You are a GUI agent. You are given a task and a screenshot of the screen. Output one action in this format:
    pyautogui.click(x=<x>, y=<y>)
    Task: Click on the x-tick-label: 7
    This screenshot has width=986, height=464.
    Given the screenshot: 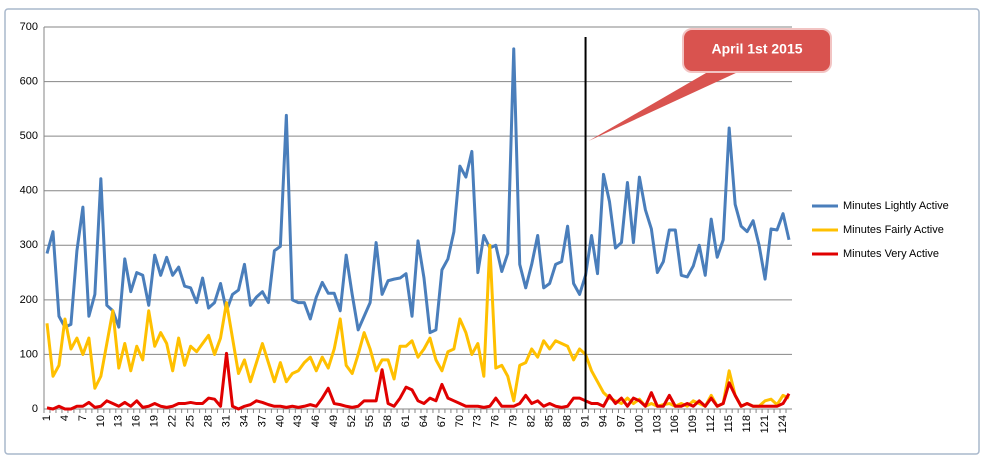 What is the action you would take?
    pyautogui.click(x=83, y=418)
    